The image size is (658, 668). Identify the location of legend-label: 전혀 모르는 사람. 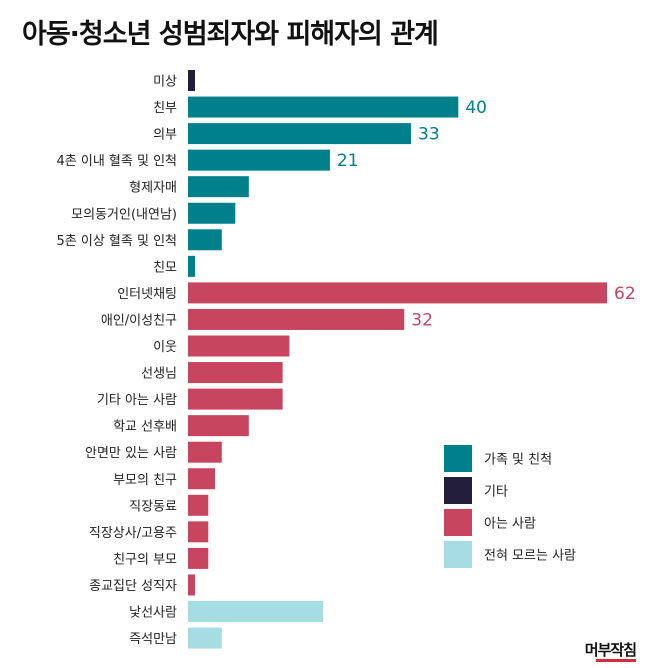
(530, 556).